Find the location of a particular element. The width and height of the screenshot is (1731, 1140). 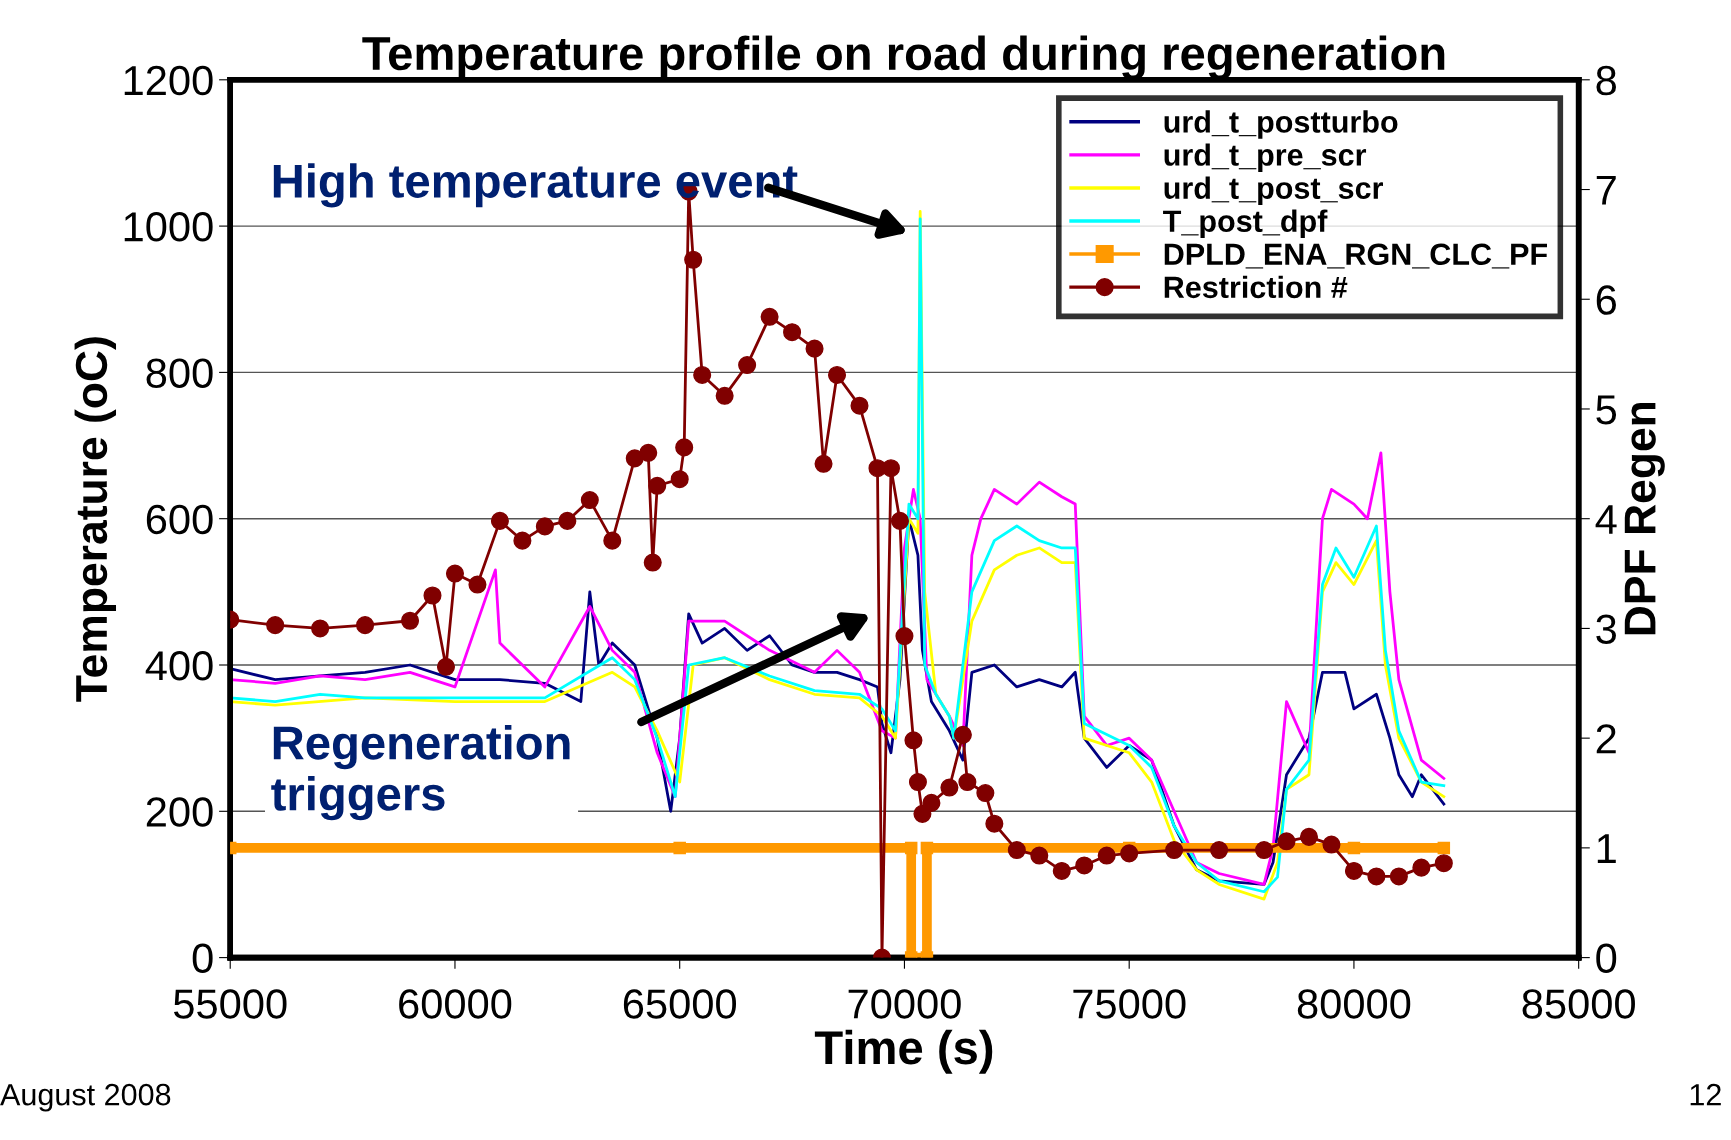

y-tick-label: 1200 is located at coordinates (168, 80).